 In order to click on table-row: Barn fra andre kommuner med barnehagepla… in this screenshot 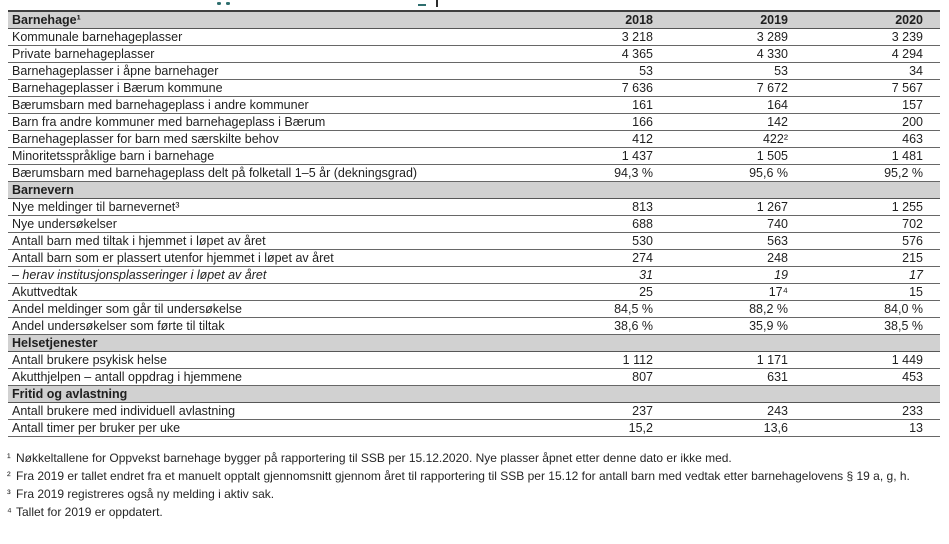, I will do `click(474, 122)`.